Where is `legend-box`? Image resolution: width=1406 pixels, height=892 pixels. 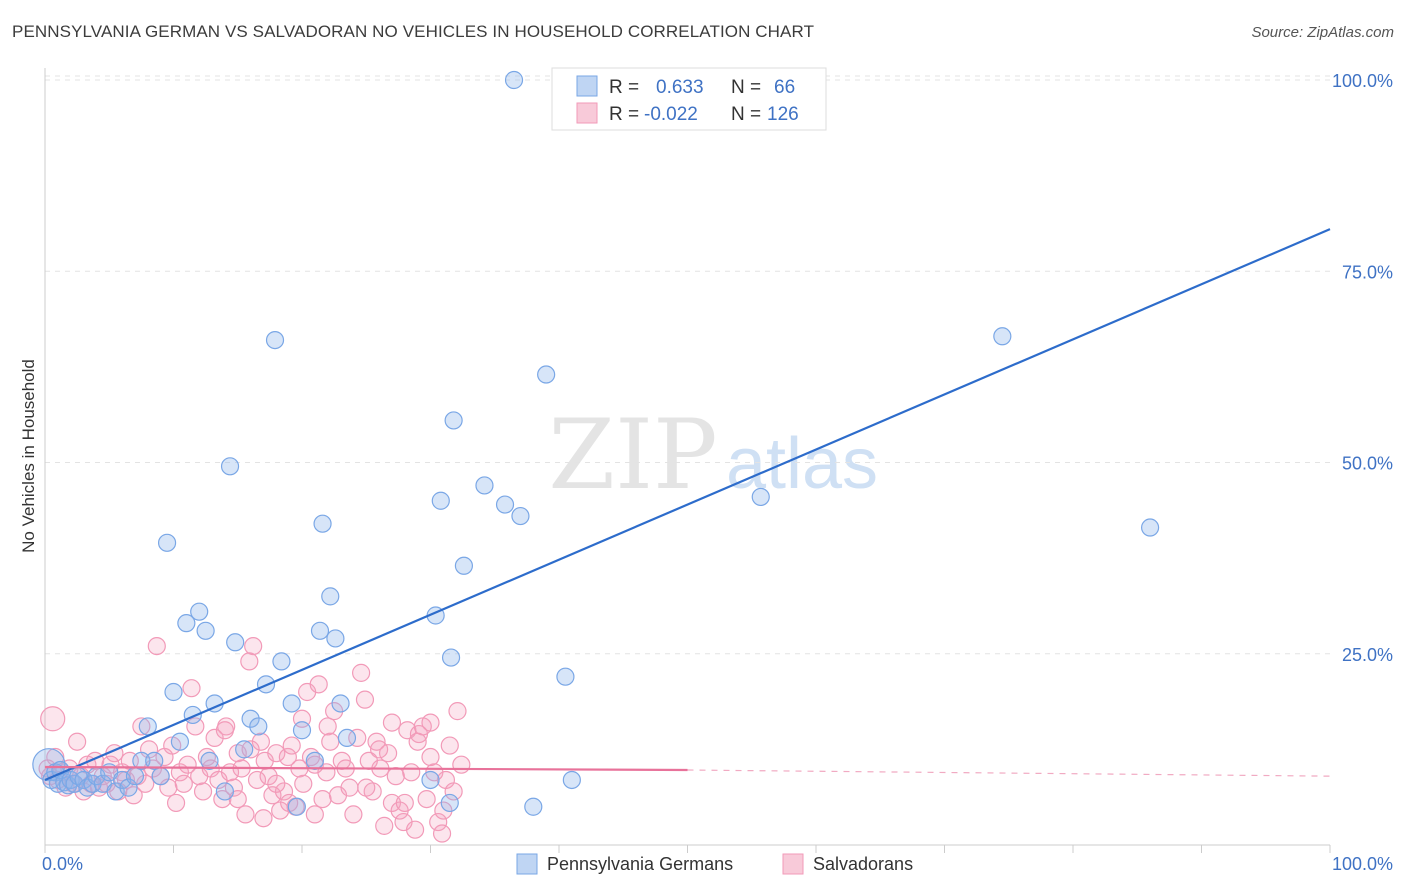
legend-box is located at coordinates (689, 99).